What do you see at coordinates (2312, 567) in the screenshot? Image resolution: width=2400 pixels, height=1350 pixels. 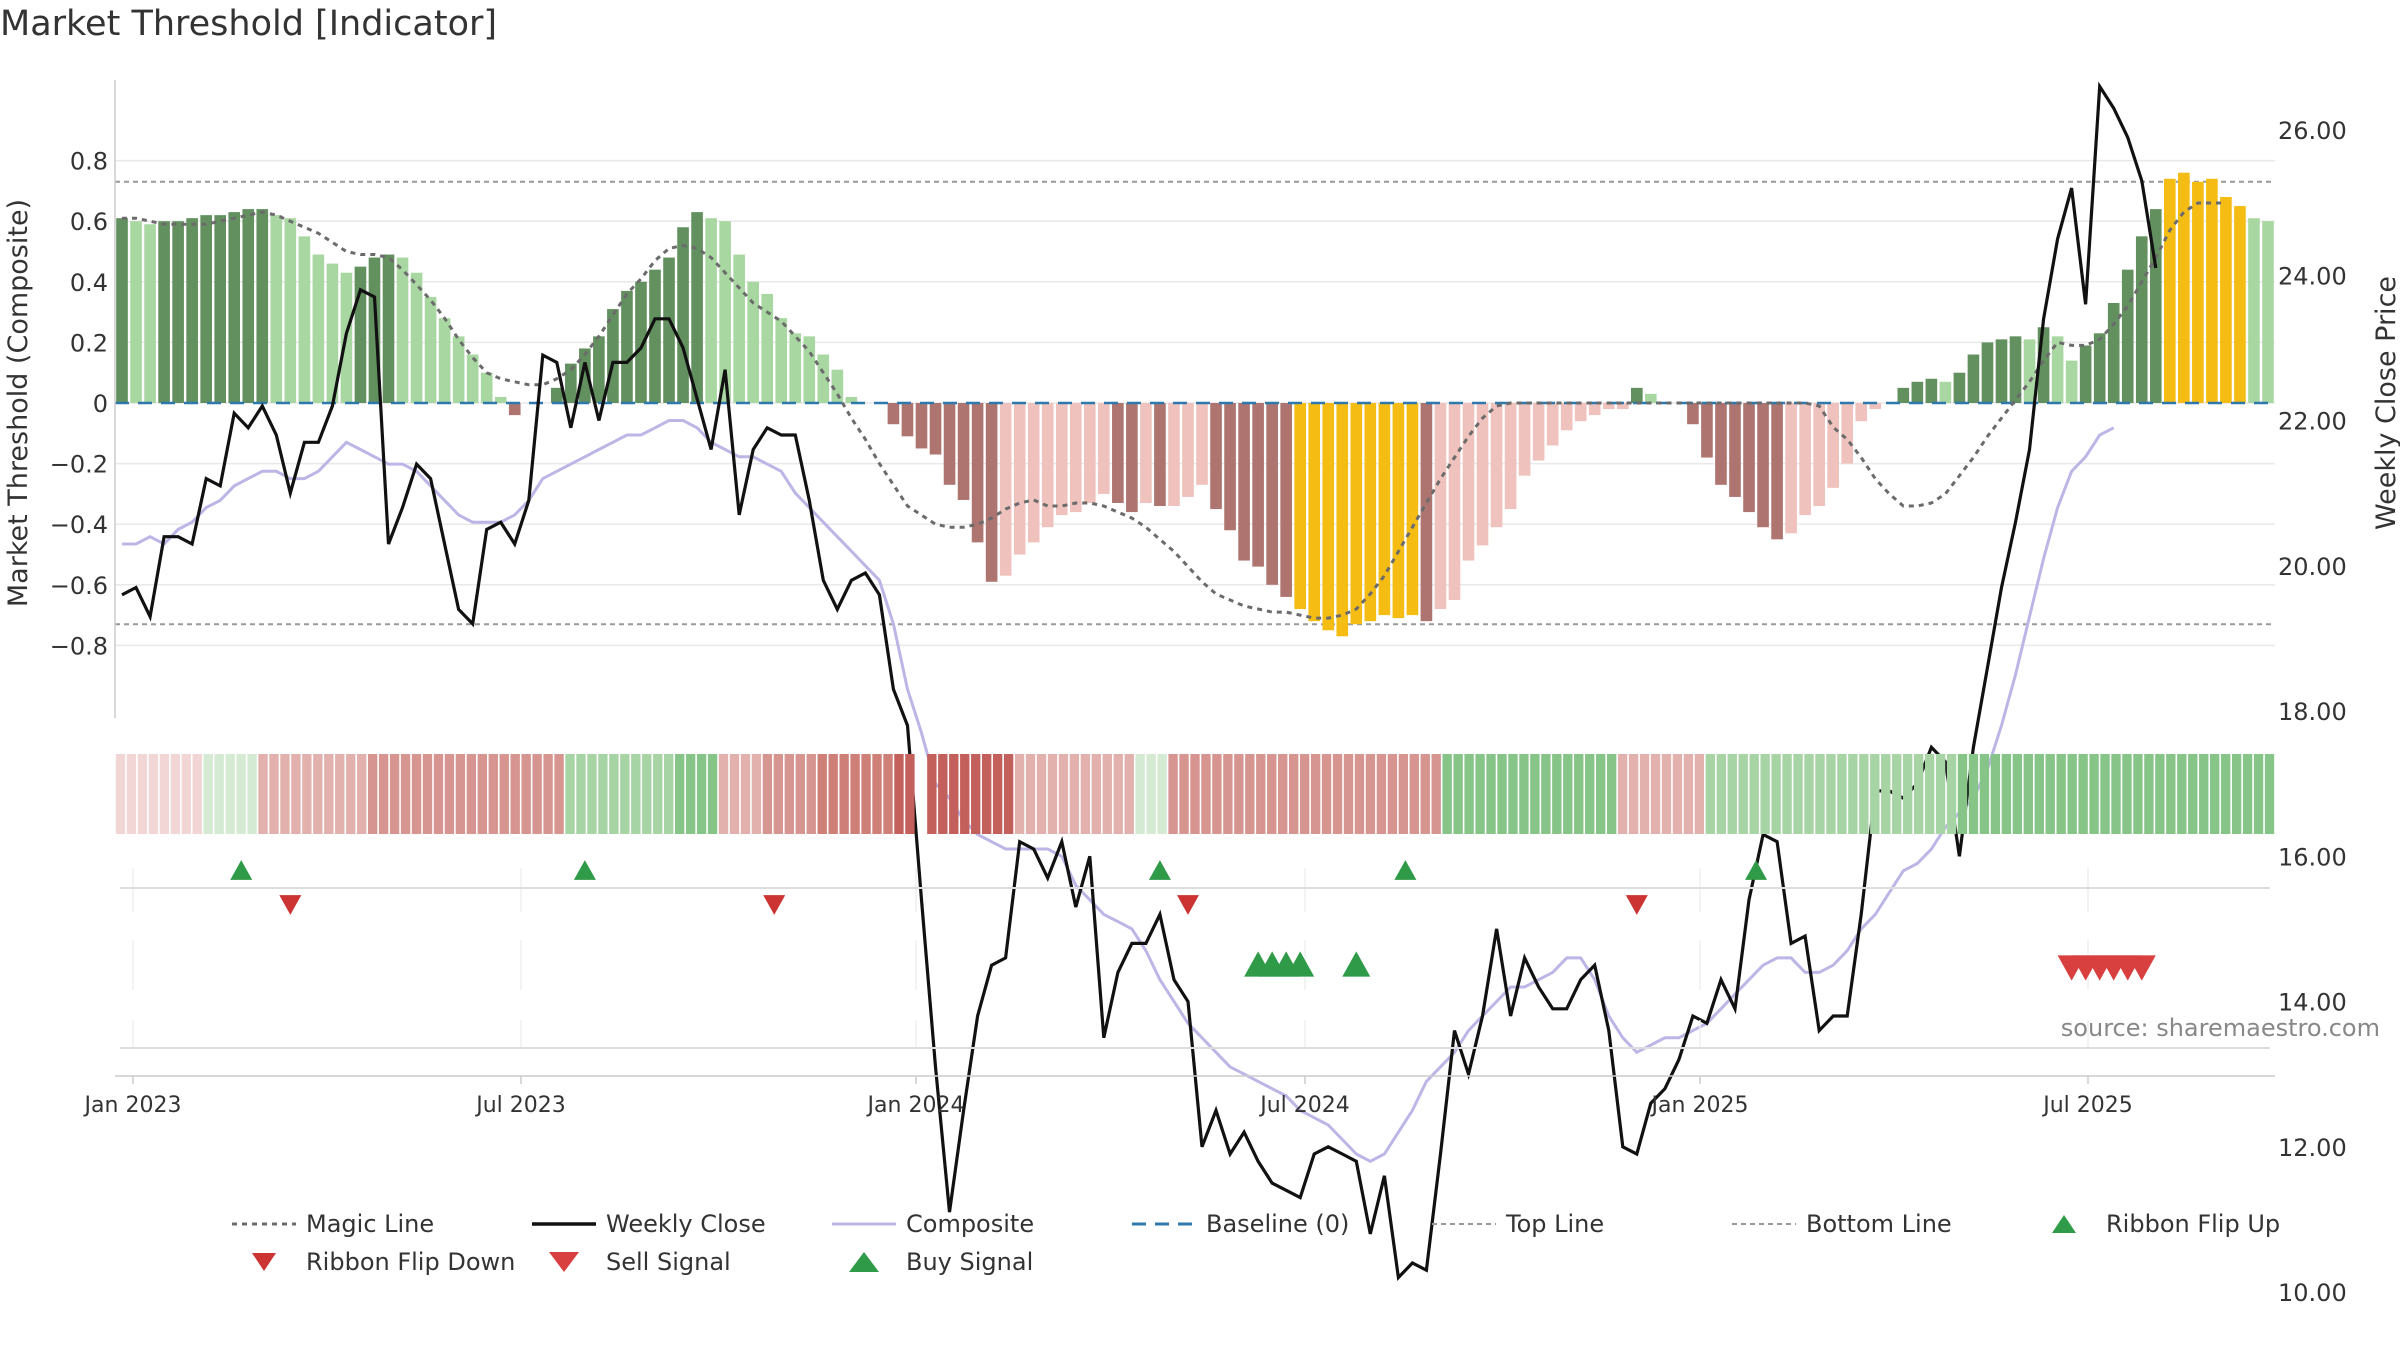 I see `y-right-tick-label: 20.00` at bounding box center [2312, 567].